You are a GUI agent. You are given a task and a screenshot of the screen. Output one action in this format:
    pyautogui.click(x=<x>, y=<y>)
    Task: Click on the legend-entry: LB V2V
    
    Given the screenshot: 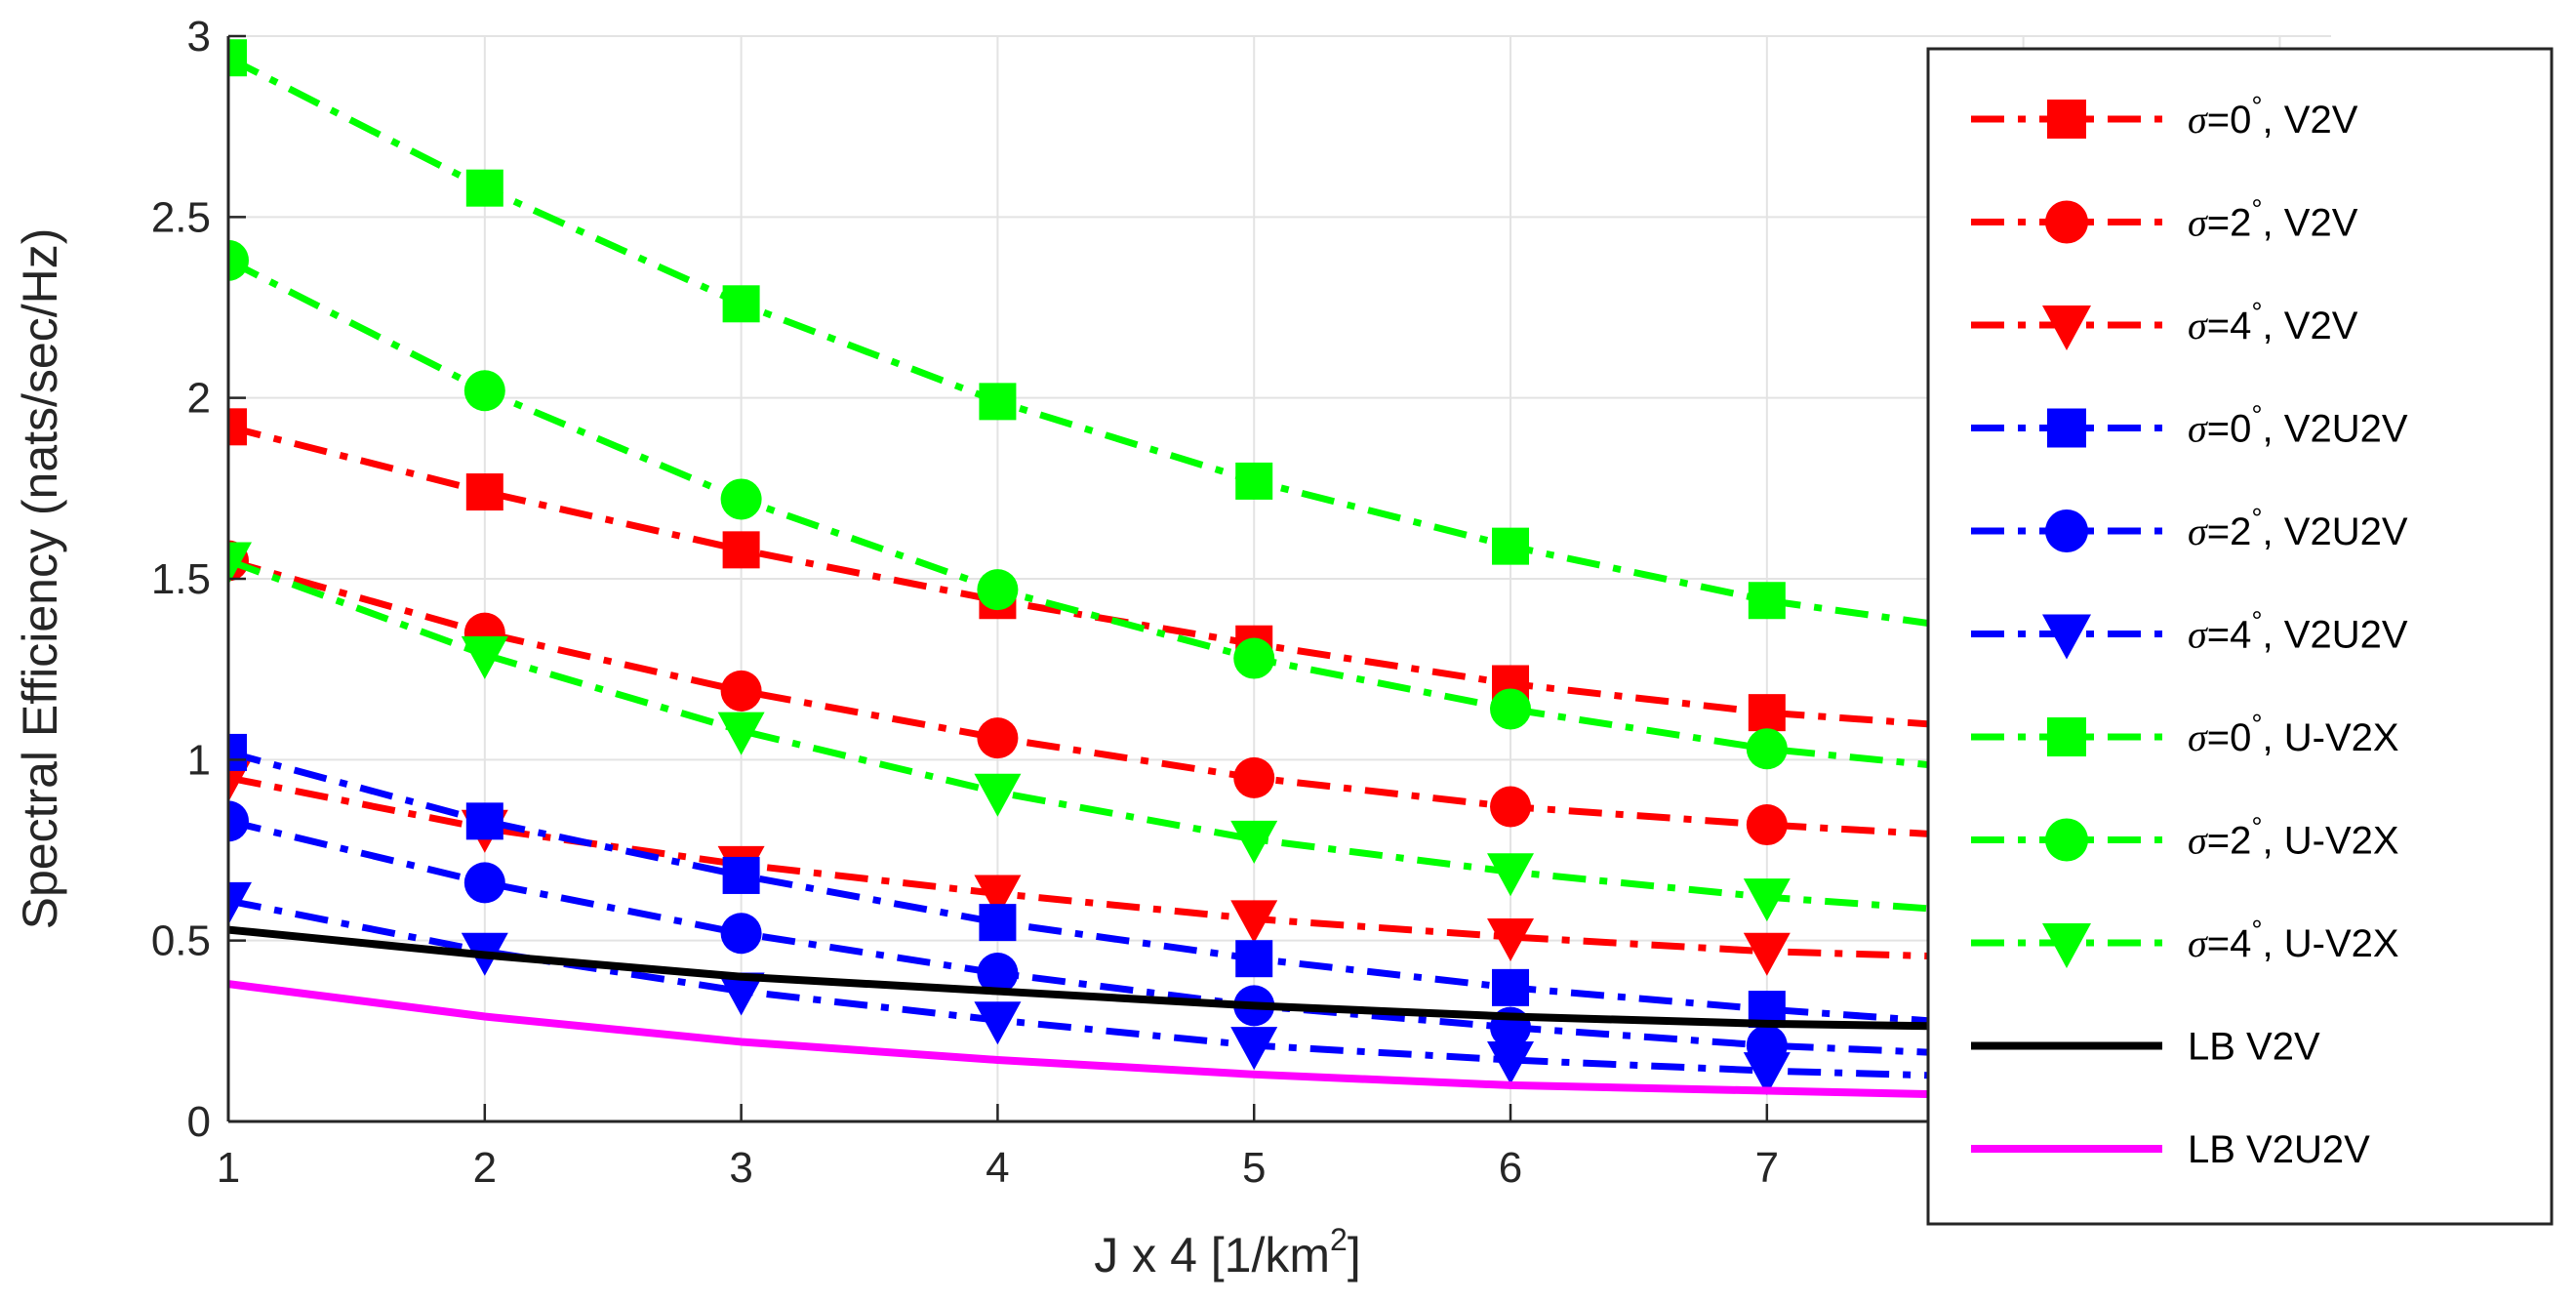 What is the action you would take?
    pyautogui.click(x=2145, y=1047)
    